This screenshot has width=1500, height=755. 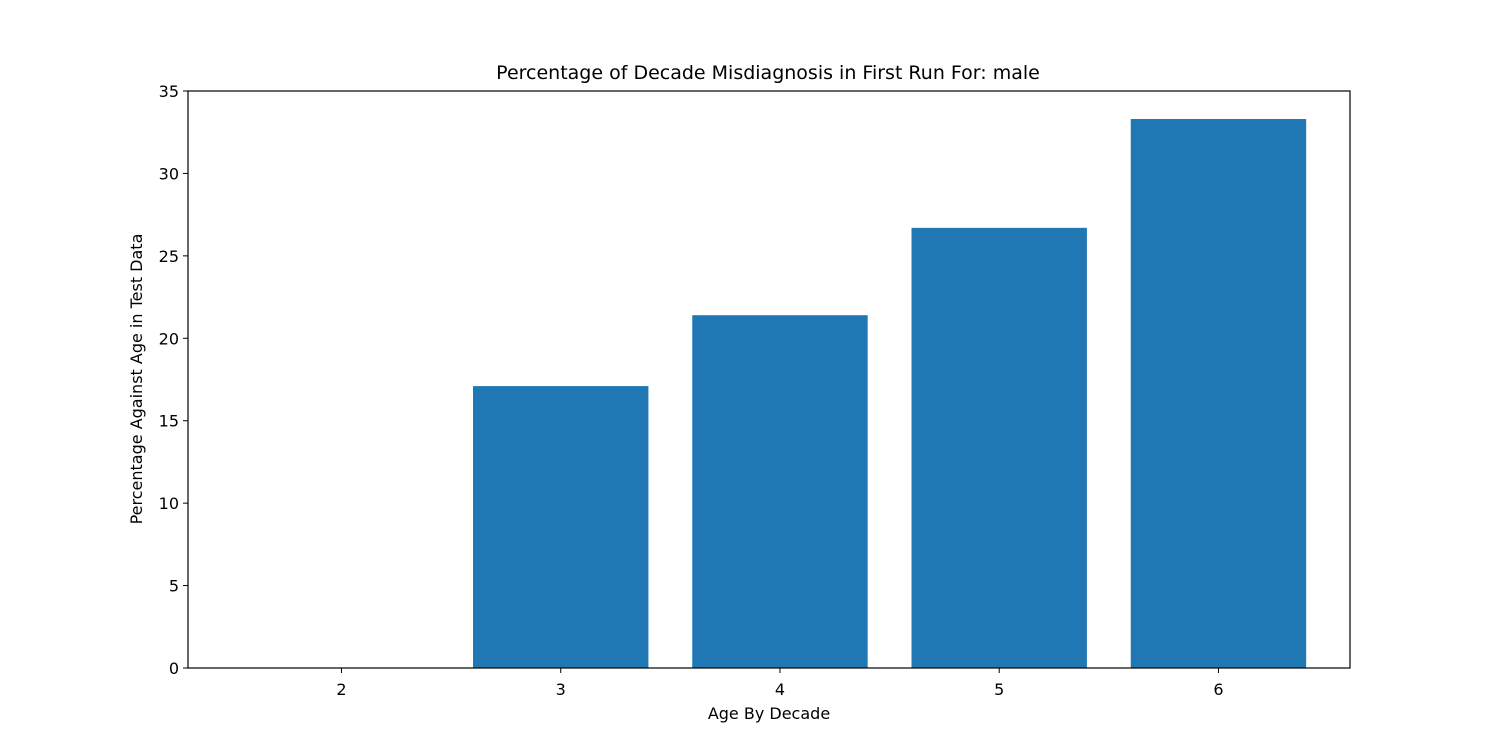 What do you see at coordinates (769, 713) in the screenshot?
I see `x-axis-title: Age By Decade` at bounding box center [769, 713].